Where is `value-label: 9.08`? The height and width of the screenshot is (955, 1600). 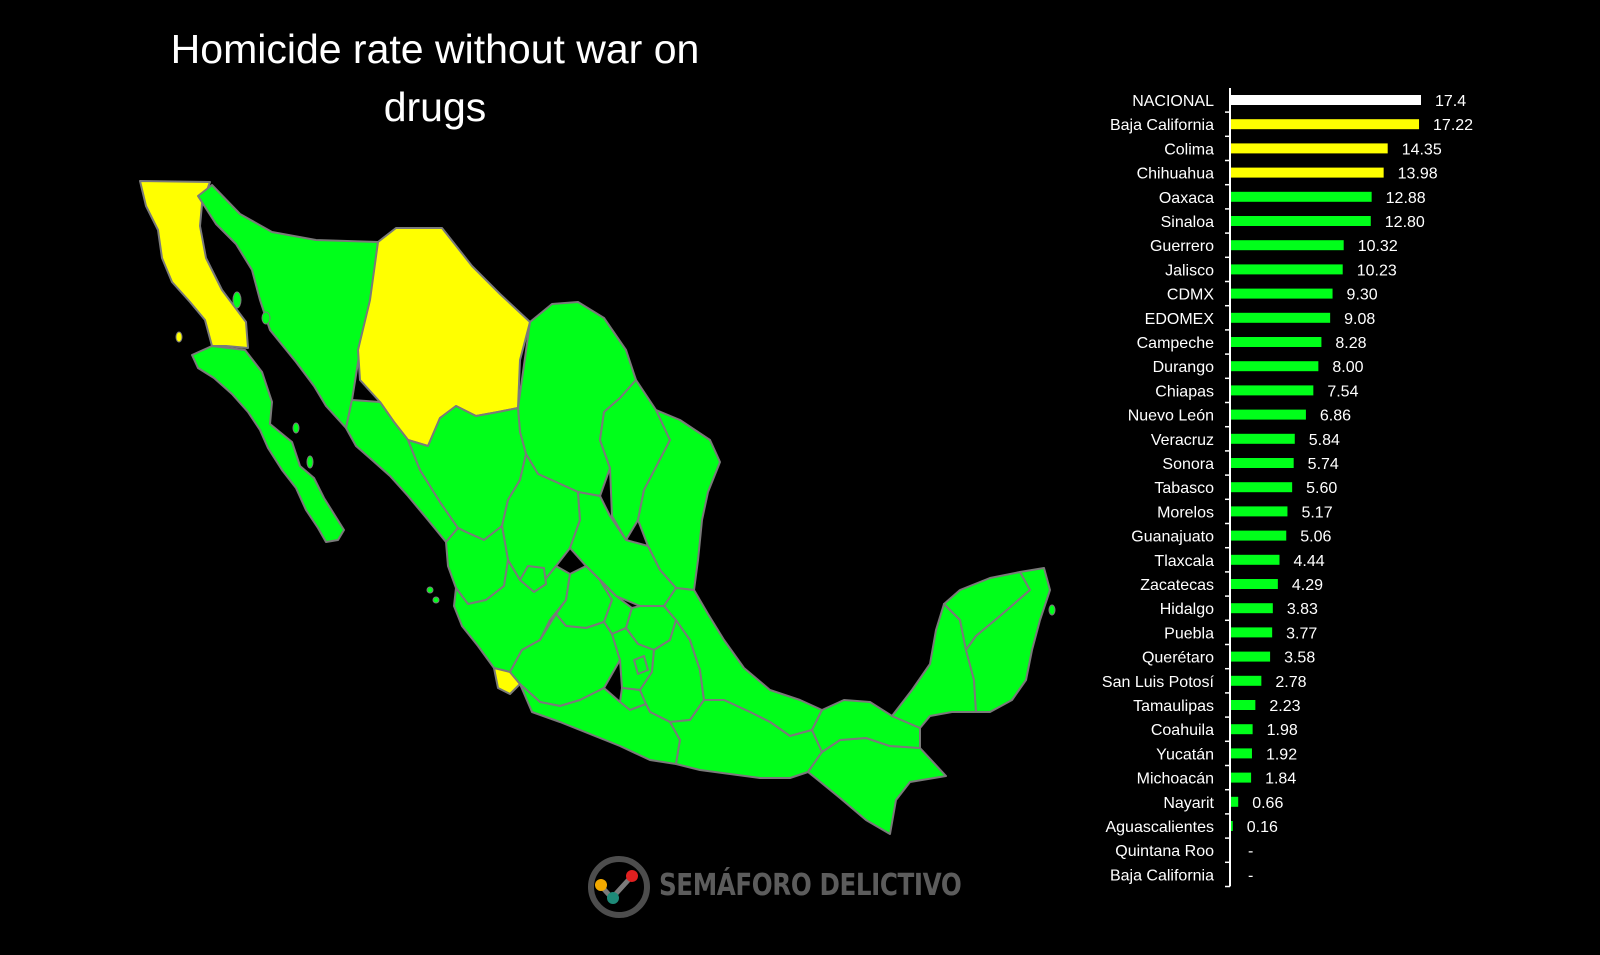 value-label: 9.08 is located at coordinates (1359, 319).